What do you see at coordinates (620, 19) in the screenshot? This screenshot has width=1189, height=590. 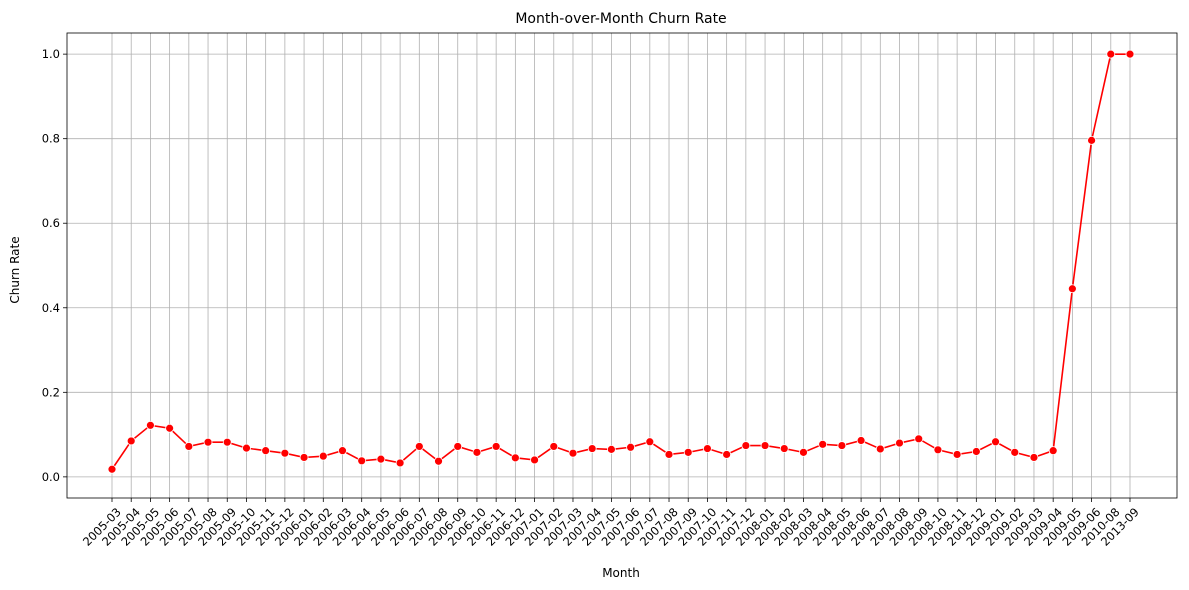 I see `chart-title: Month-over-Month Churn Rate` at bounding box center [620, 19].